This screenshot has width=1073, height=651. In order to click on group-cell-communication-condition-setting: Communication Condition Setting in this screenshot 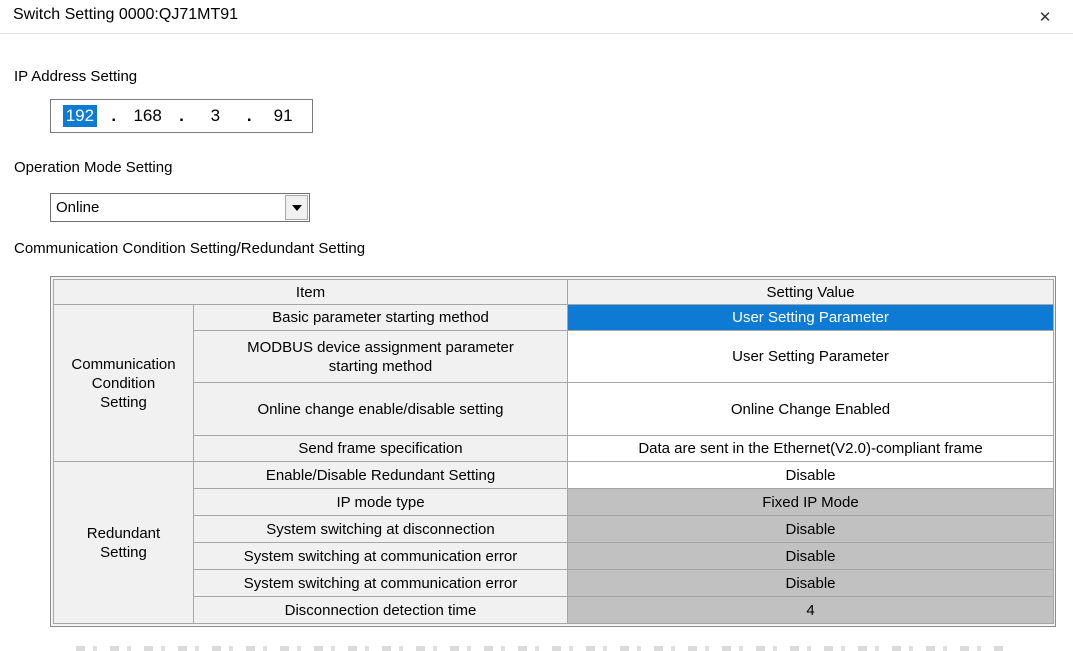, I will do `click(123, 383)`.